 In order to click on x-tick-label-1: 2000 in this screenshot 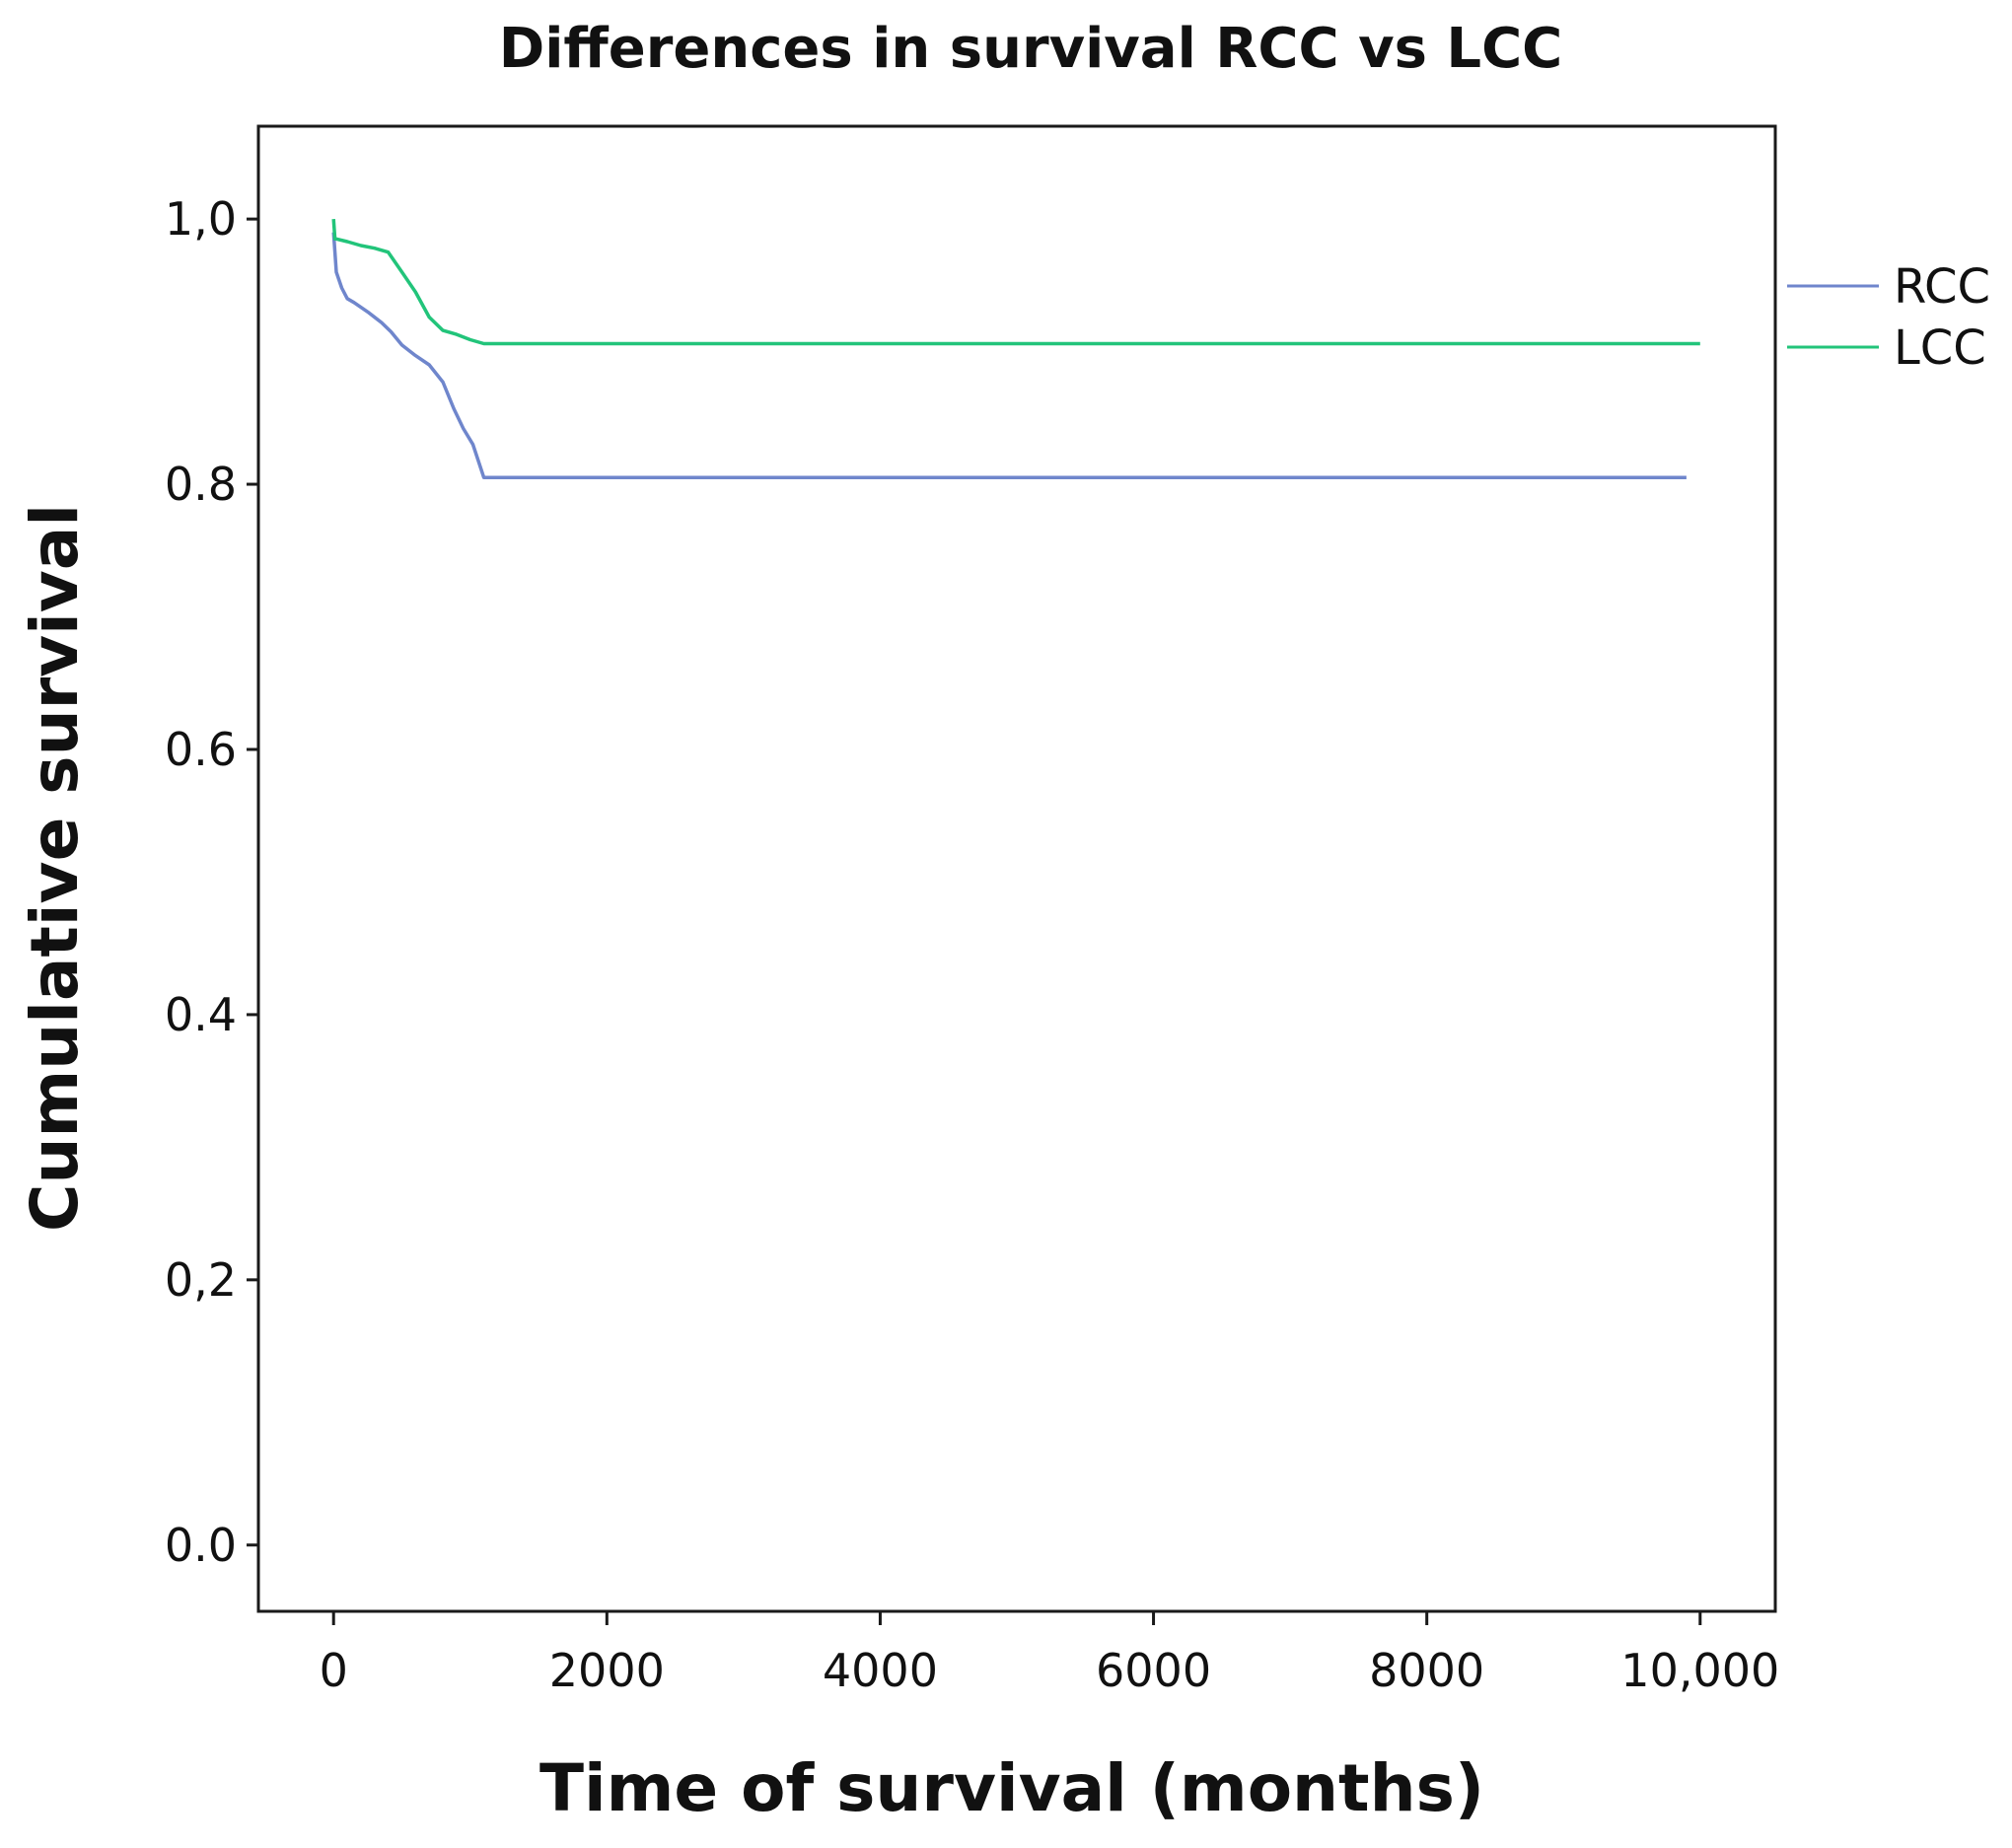, I will do `click(607, 1670)`.